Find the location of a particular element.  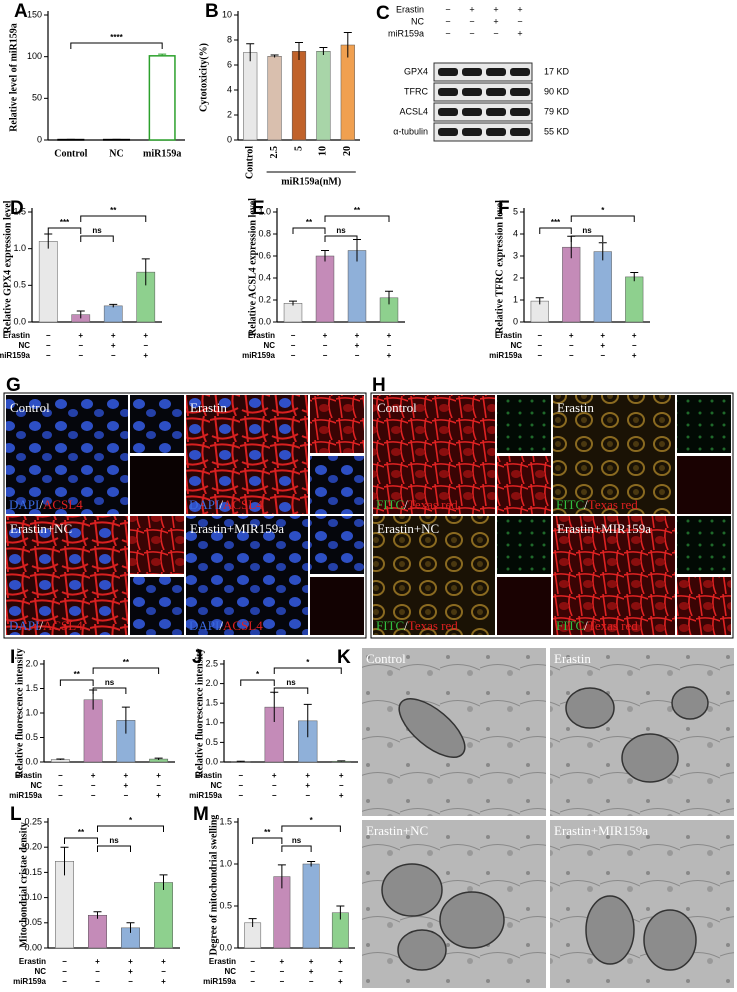

y-axis-label: Relative TFRC expression level is located at coordinates (499, 267).